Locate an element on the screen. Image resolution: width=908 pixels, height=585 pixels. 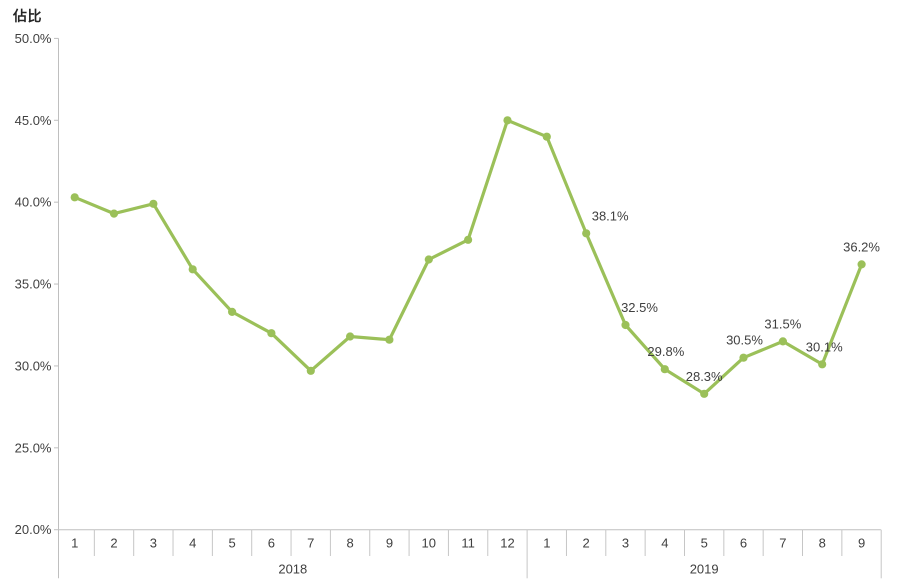
data-label: 28.3% is located at coordinates (704, 376).